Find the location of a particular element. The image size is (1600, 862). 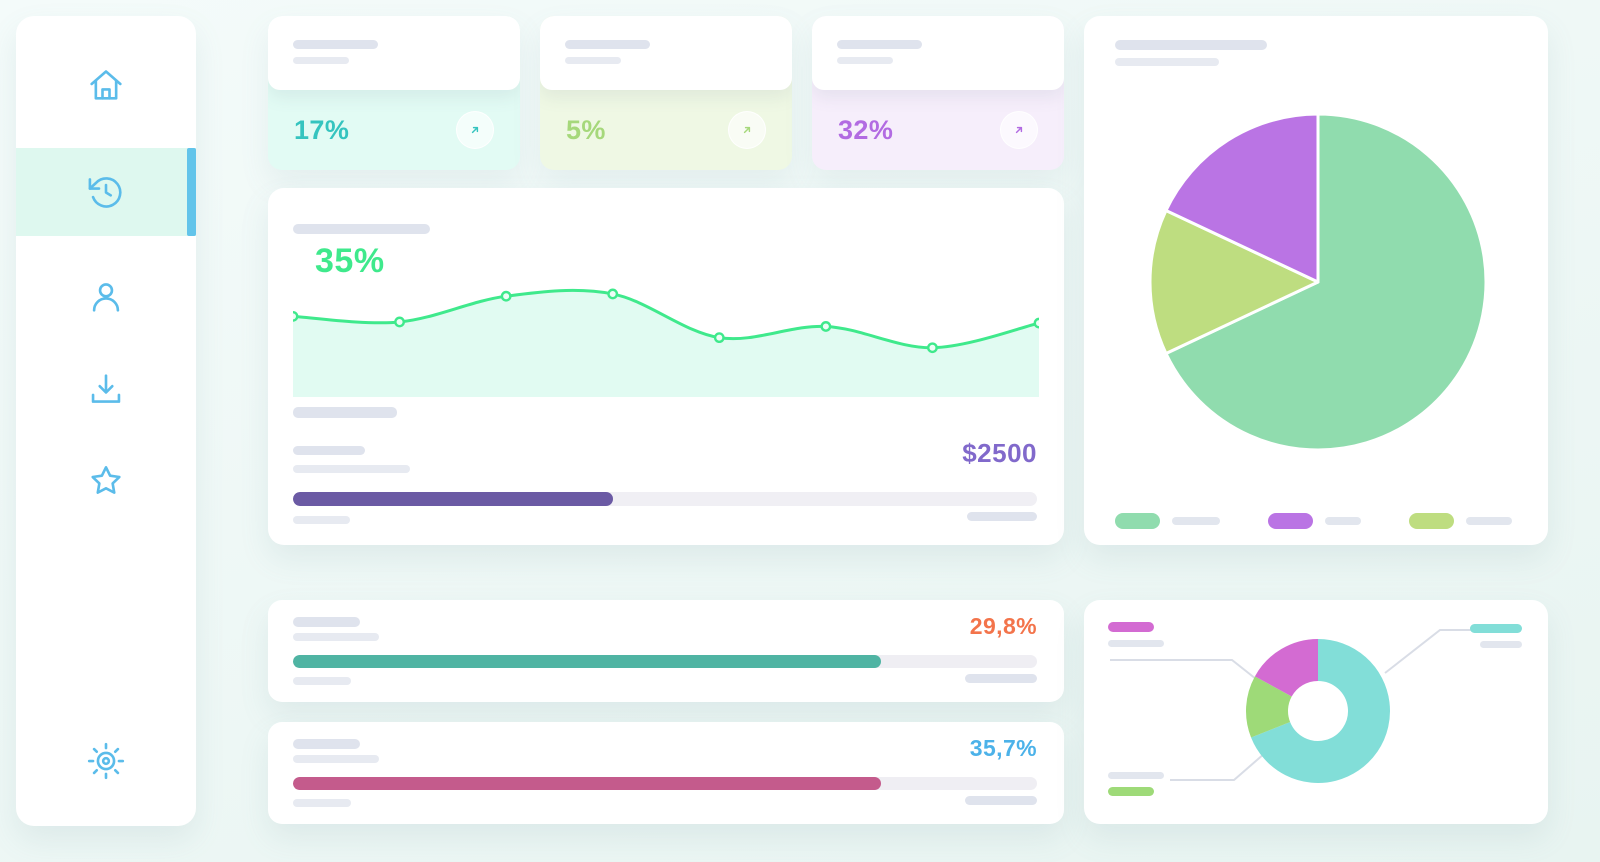

star-icon is located at coordinates (106, 480).